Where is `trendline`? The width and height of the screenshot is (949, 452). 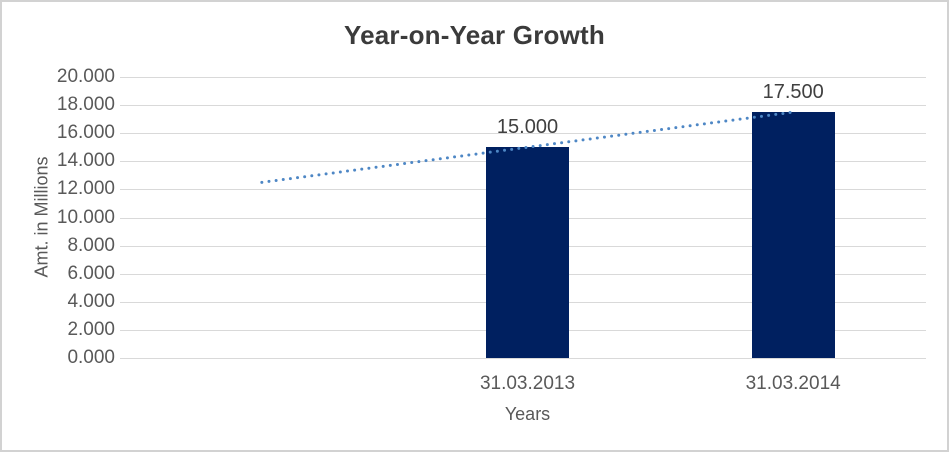 trendline is located at coordinates (527, 147).